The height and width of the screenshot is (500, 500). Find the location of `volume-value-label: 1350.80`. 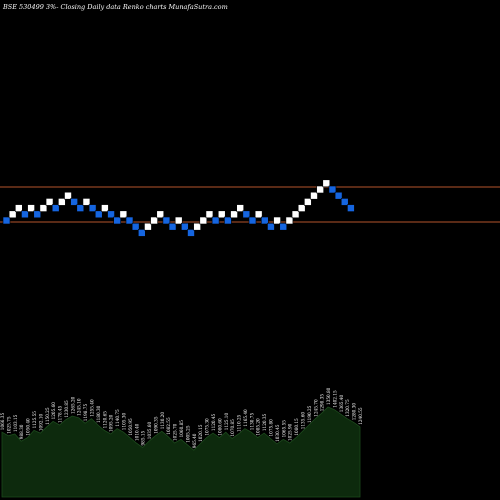

volume-value-label: 1350.80 is located at coordinates (328, 396).